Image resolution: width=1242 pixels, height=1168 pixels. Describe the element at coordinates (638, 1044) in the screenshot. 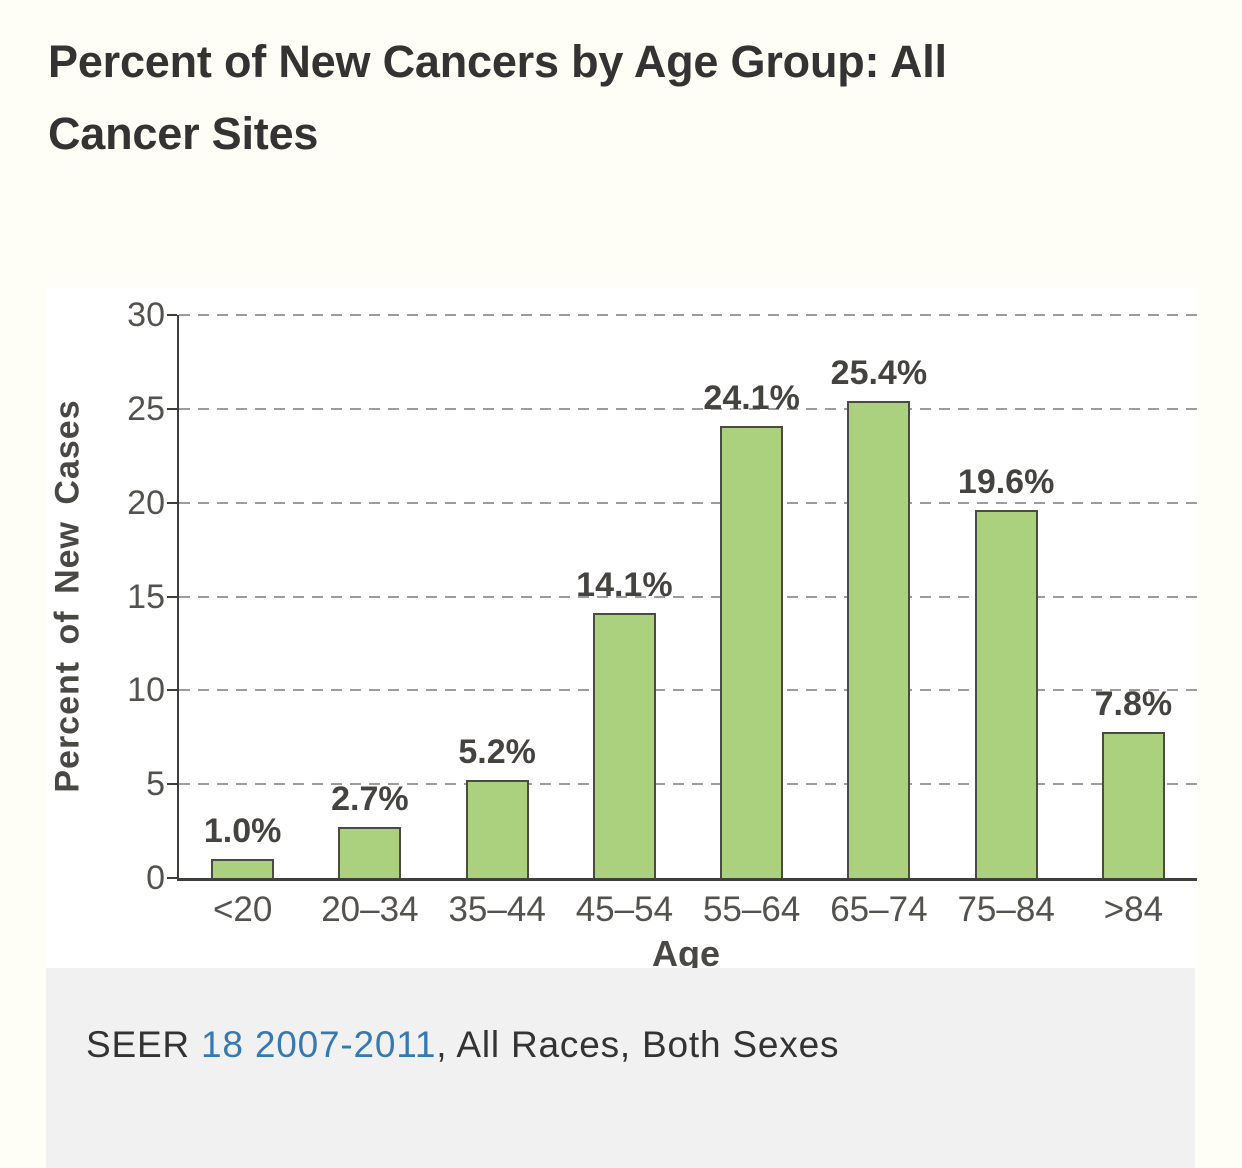

I see `source-suffix: , All Races, Both Sexes` at that location.